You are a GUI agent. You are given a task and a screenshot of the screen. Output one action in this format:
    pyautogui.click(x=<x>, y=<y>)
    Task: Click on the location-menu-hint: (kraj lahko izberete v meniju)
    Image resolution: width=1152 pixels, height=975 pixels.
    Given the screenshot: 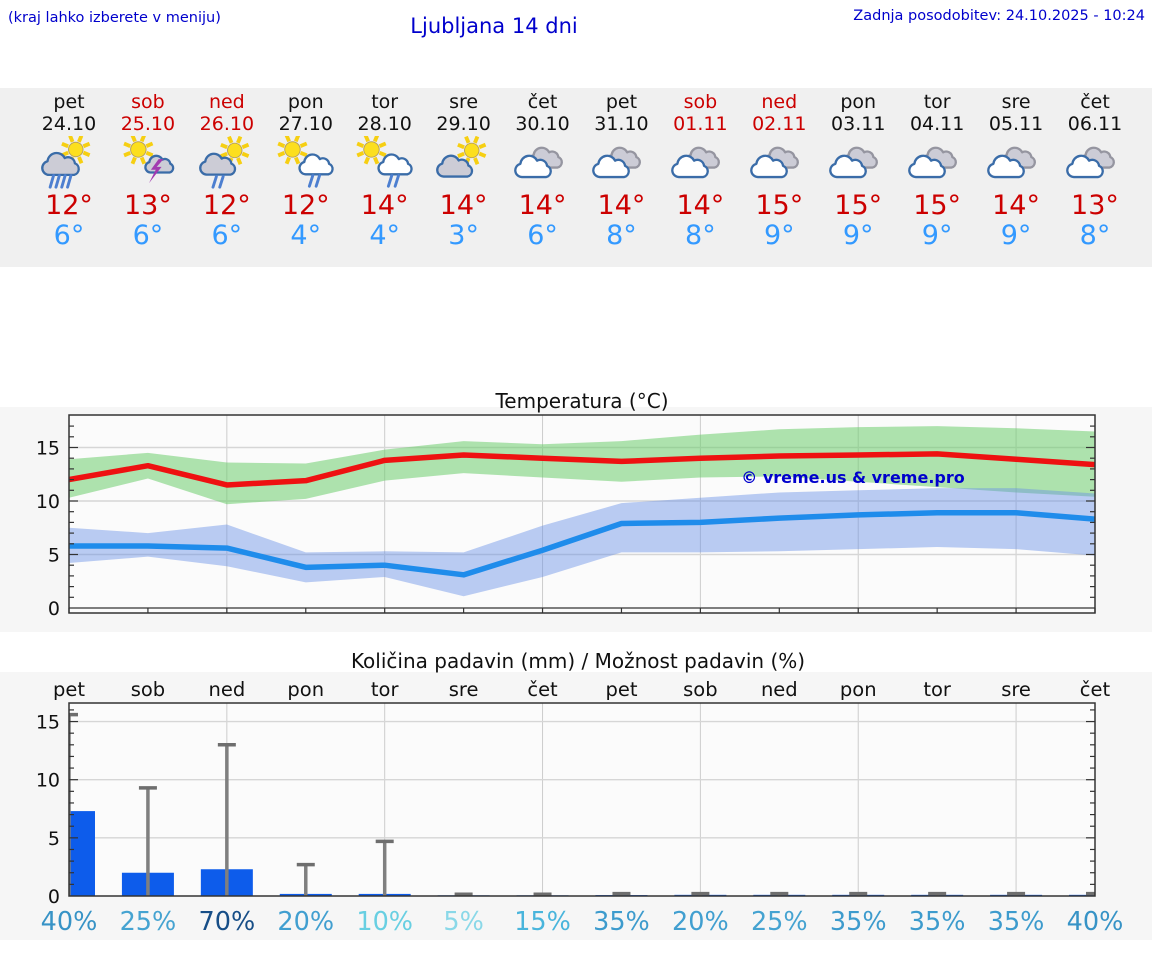 What is the action you would take?
    pyautogui.click(x=114, y=18)
    